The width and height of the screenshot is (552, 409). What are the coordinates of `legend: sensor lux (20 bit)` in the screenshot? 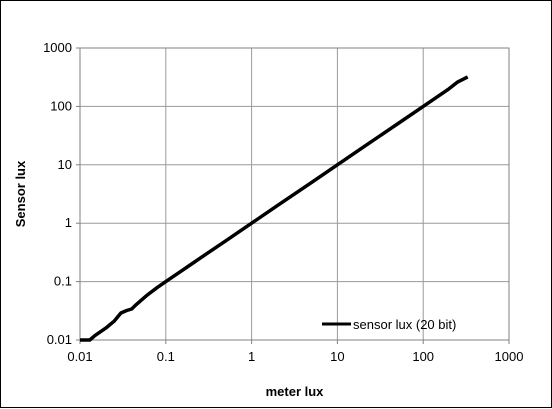 It's located at (389, 324).